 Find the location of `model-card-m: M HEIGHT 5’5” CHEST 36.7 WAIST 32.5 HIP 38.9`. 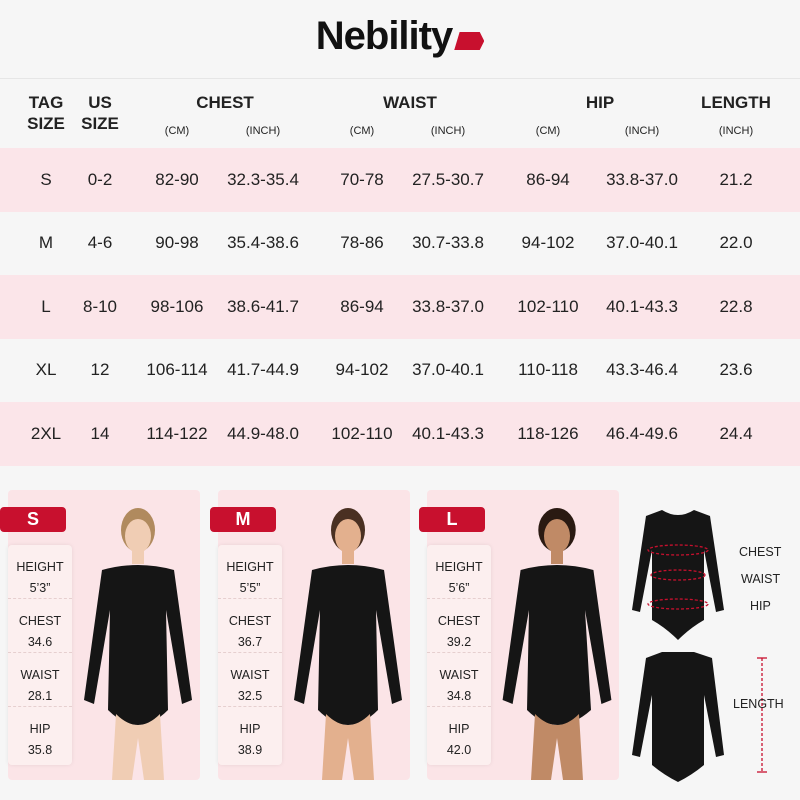

model-card-m: M HEIGHT 5’5” CHEST 36.7 WAIST 32.5 HIP 38.9 is located at coordinates (310, 635).